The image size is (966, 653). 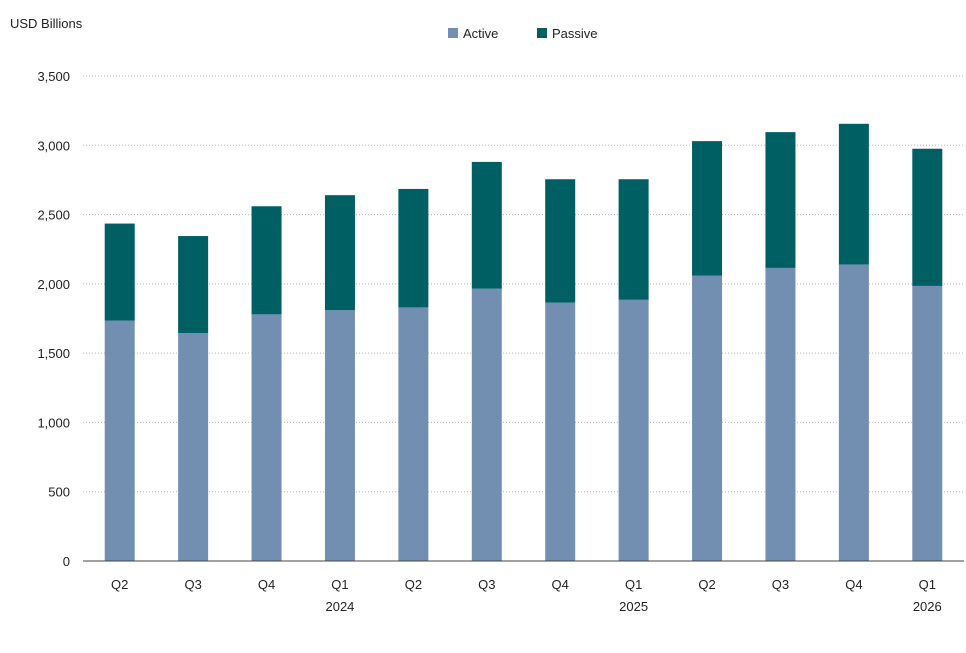 I want to click on x-tick-year-label: 2024, so click(x=339, y=606).